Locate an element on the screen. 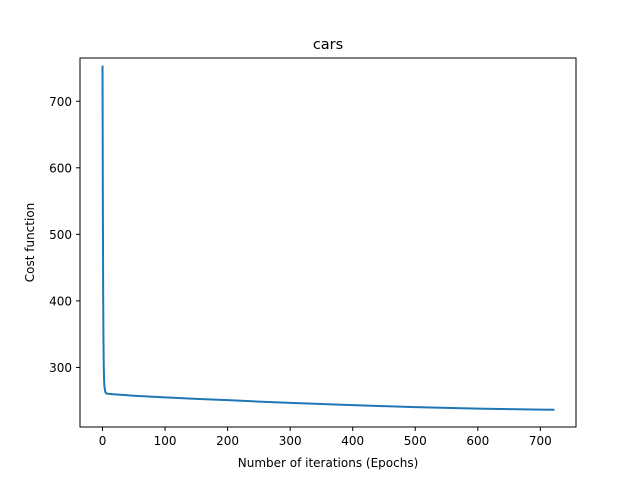  x-tick-label: 200 is located at coordinates (227, 441).